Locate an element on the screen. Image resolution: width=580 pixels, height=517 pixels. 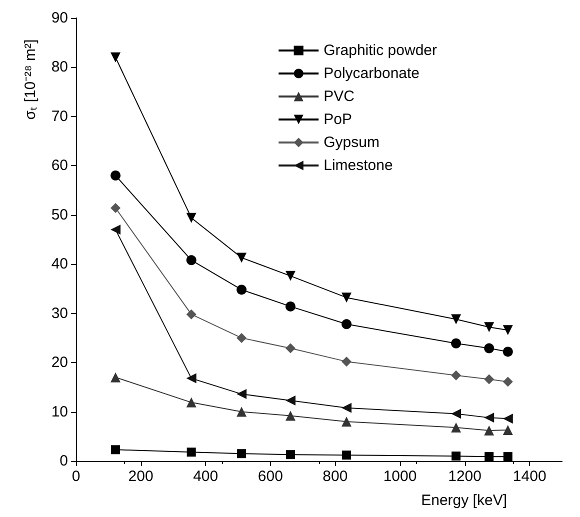
y-tick-label: 20 is located at coordinates (59, 363).